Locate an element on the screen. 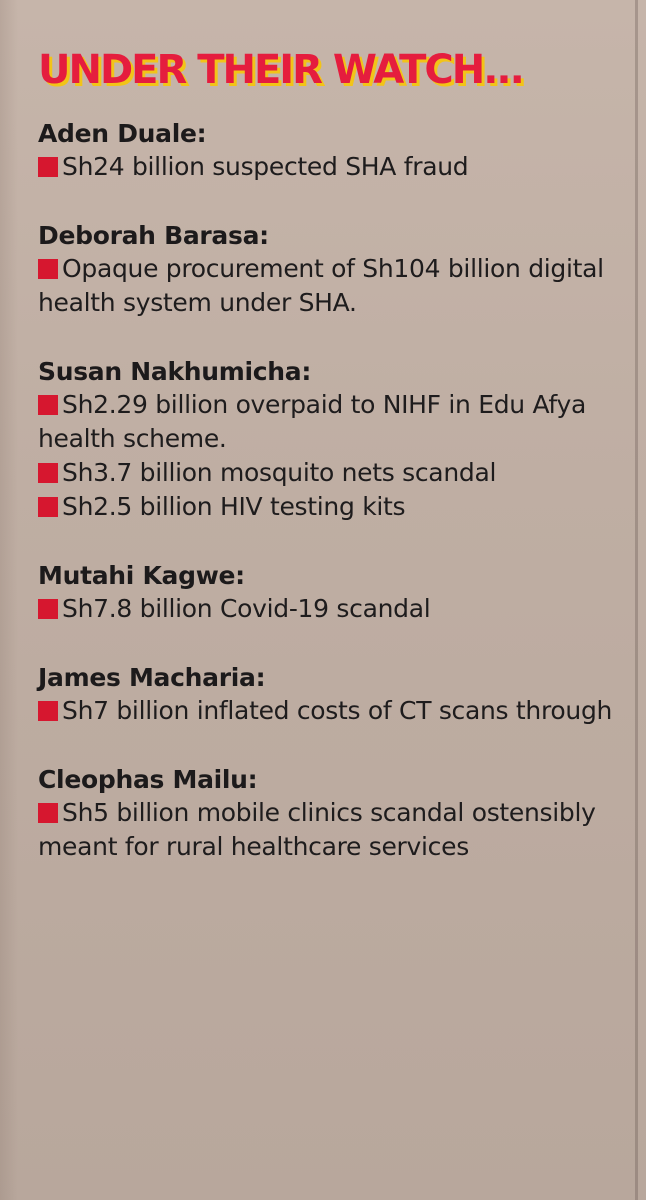 Image resolution: width=646 pixels, height=1200 pixels. list-item: Sh7.8 billion Covid-19 scandal is located at coordinates (333, 609).